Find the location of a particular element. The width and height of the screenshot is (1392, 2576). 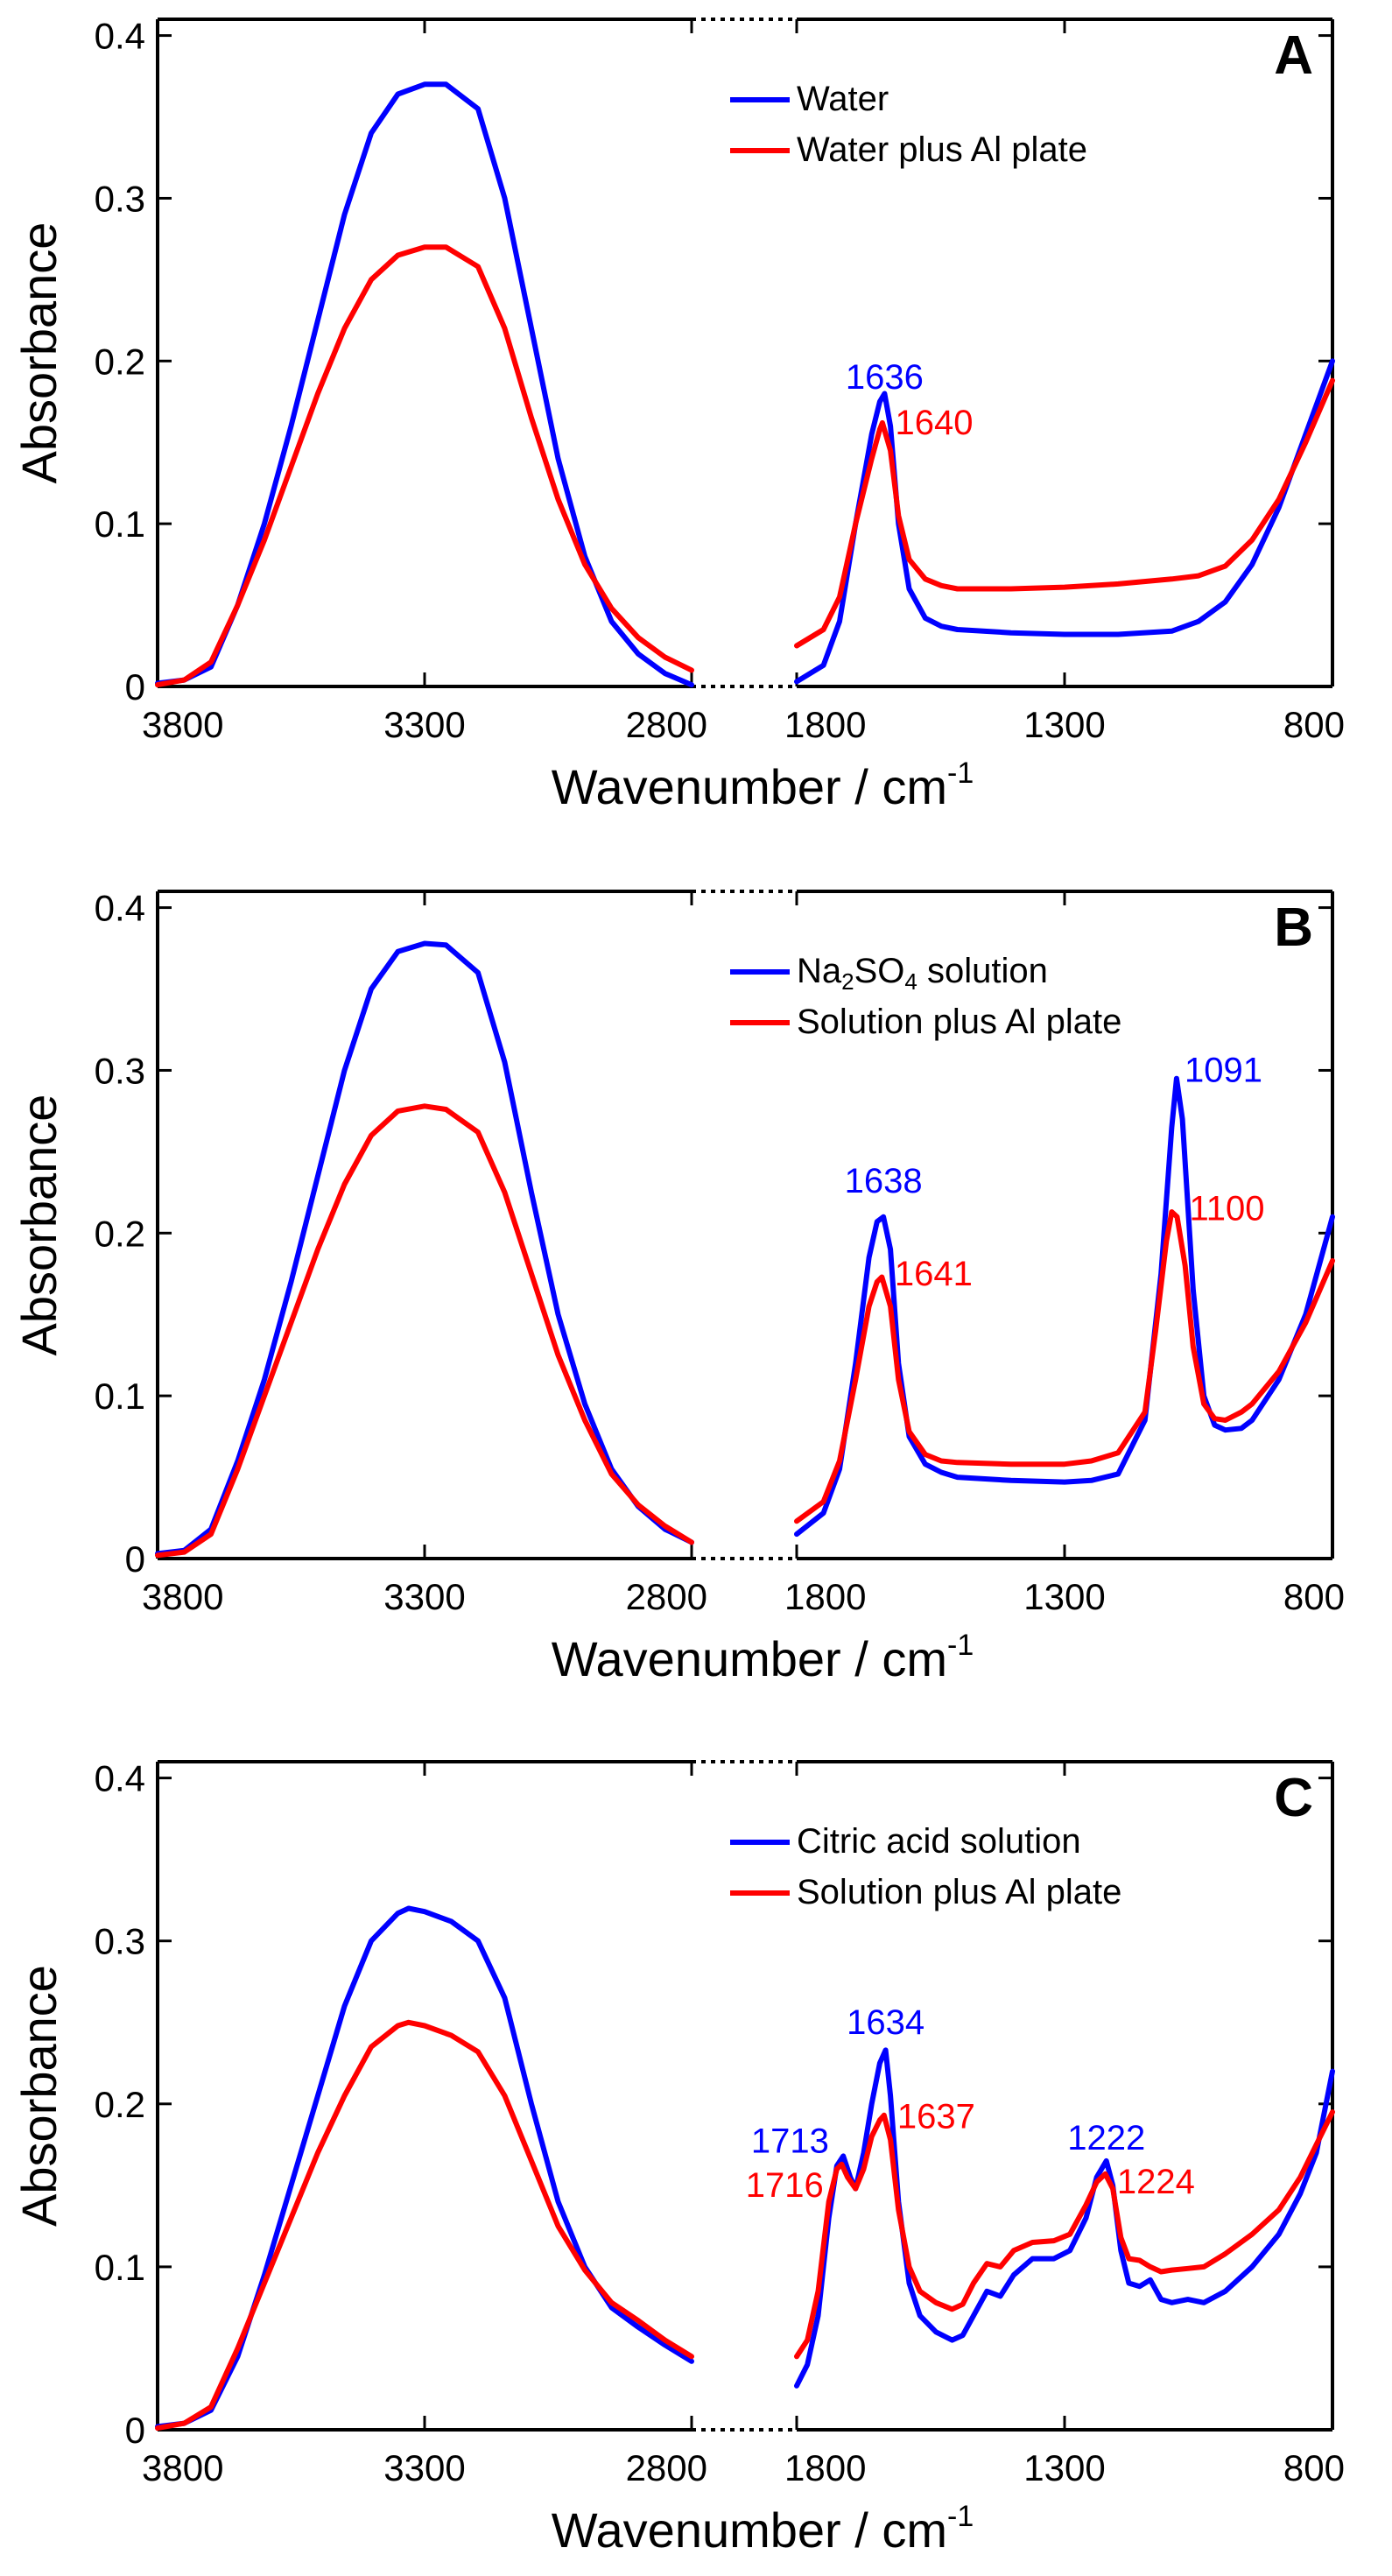

legend-entry: Na2SO4 solution is located at coordinates (922, 973).